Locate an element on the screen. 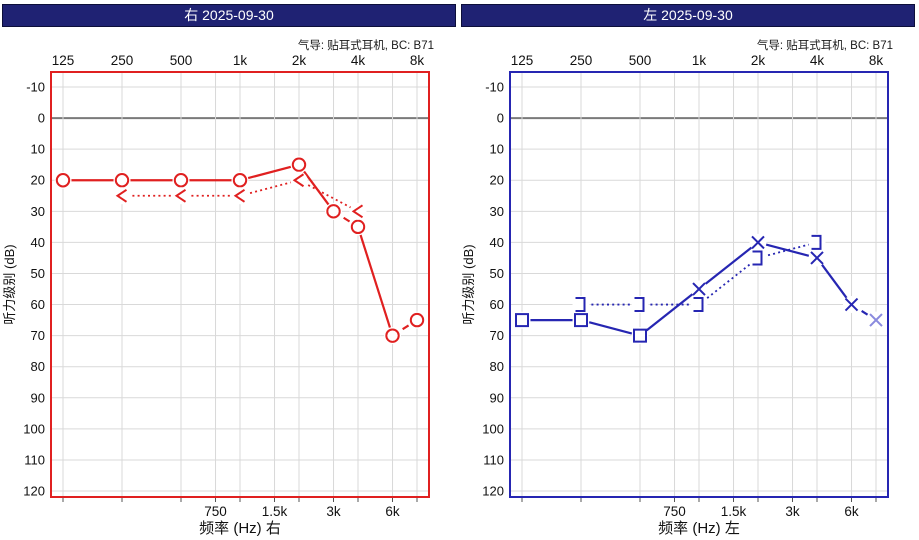  bone-conduction-right-line is located at coordinates (240, 196).